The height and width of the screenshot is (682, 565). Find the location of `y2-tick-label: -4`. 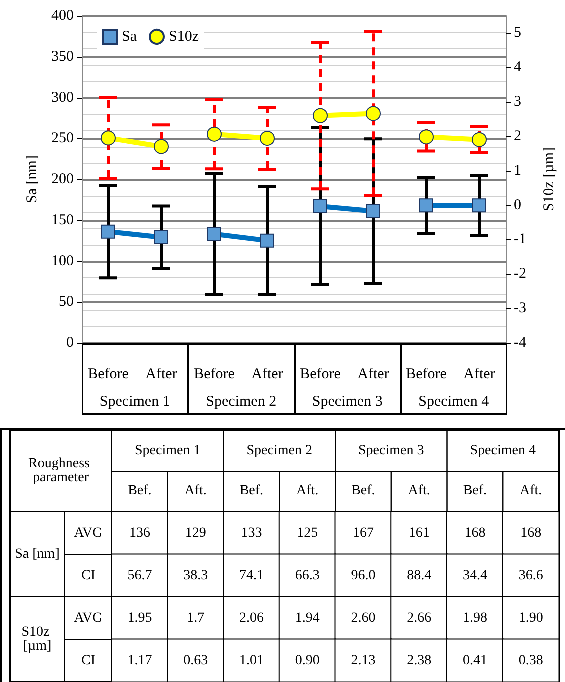

y2-tick-label: -4 is located at coordinates (520, 343).